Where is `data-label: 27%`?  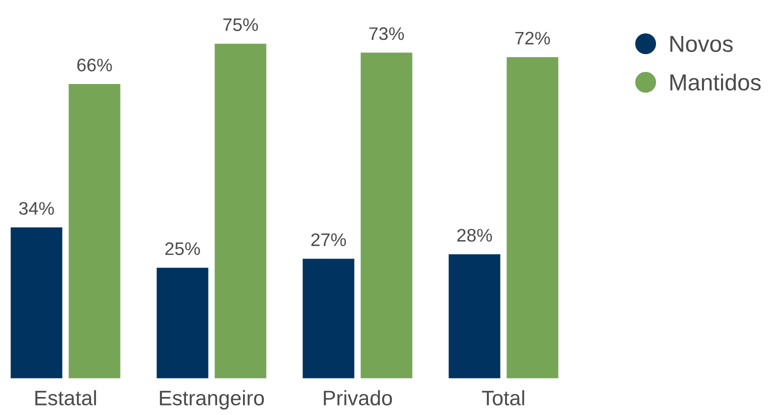 data-label: 27% is located at coordinates (328, 239).